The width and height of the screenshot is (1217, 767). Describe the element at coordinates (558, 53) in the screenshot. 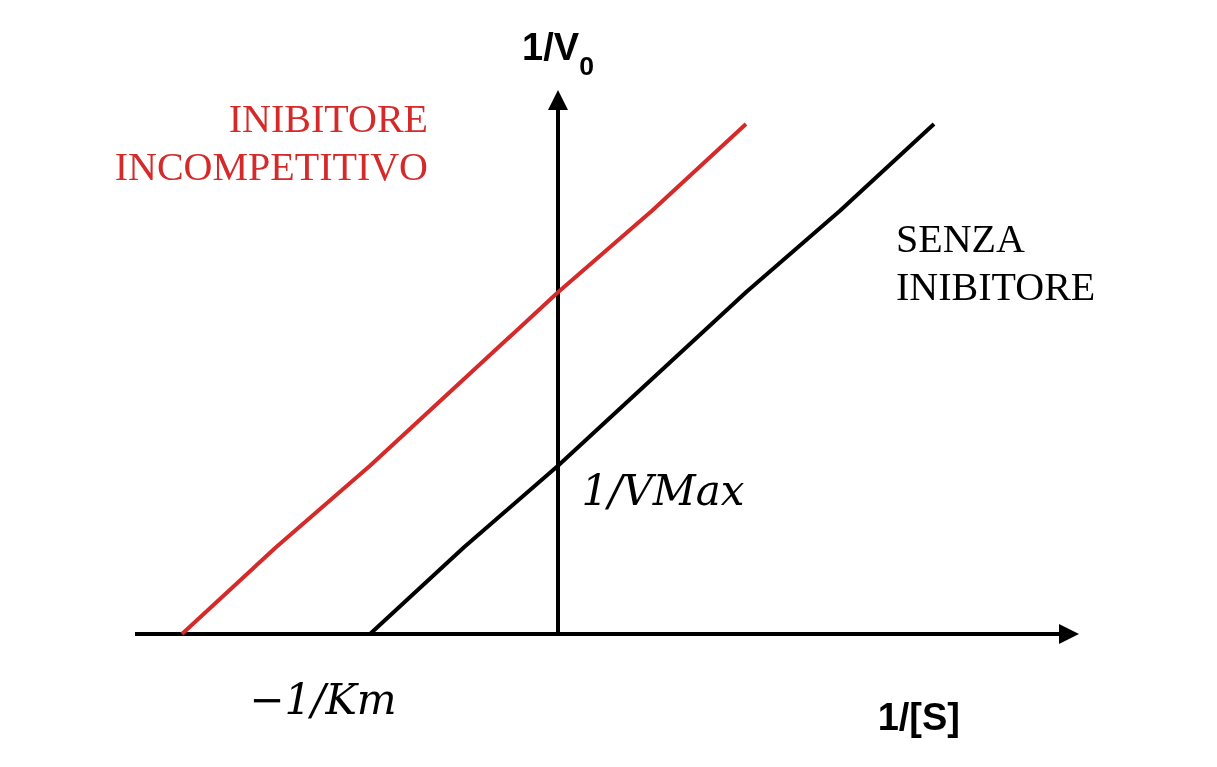

I see `y-axis-title: 1/V$_{0}$` at that location.